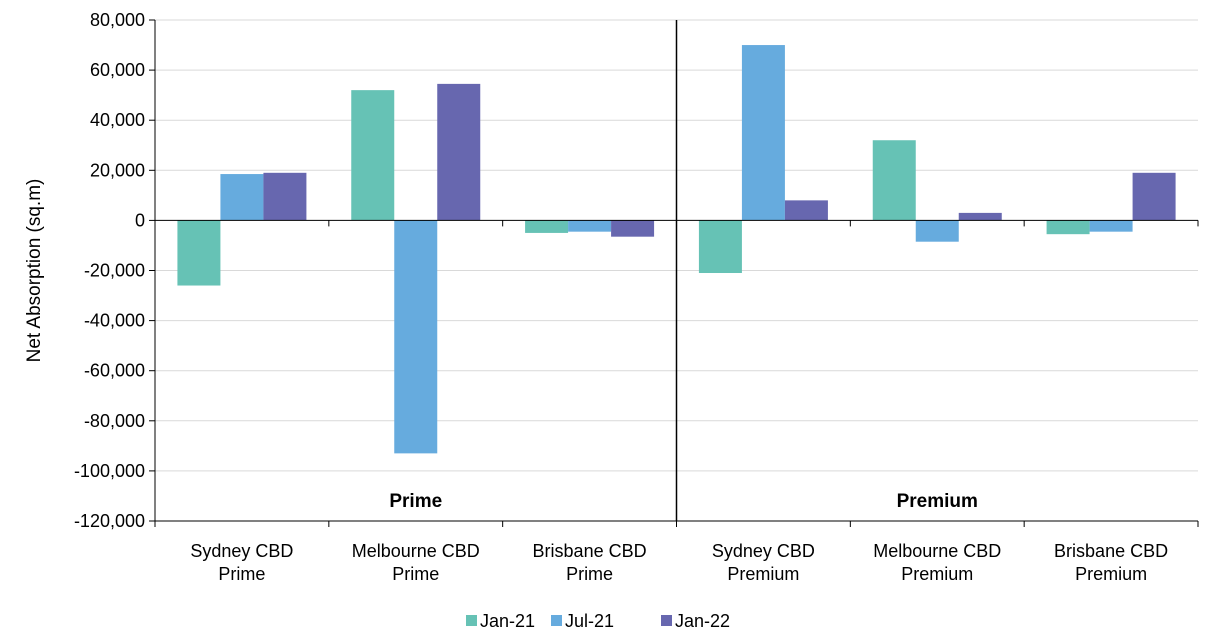 The image size is (1209, 635). I want to click on y-tick-label: 80,000, so click(117, 20).